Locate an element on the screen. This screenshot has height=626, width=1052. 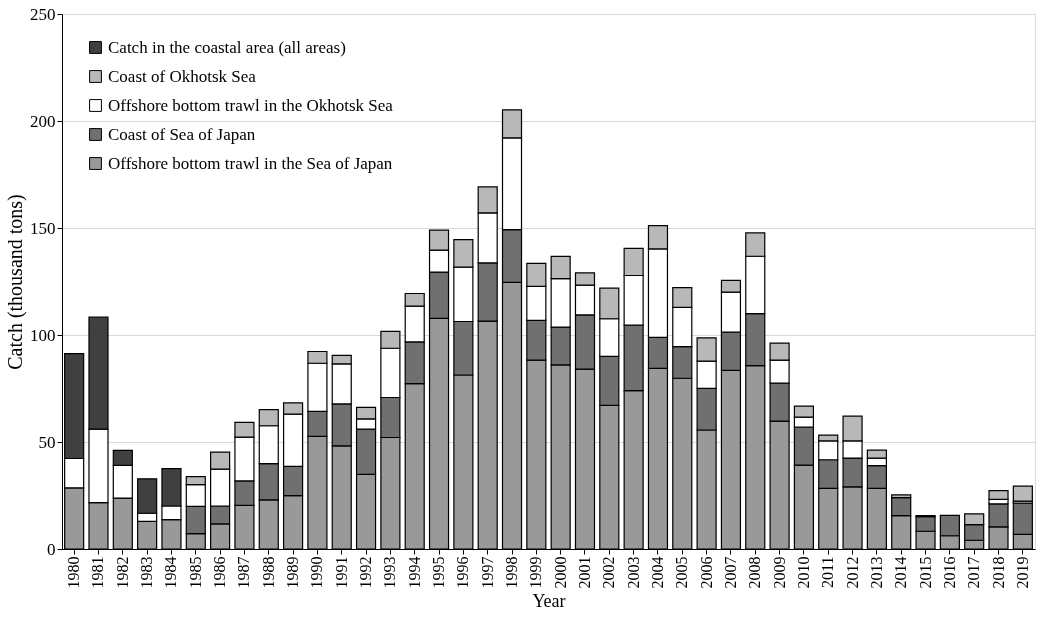
x-tick-label: 1997 is located at coordinates (487, 572).